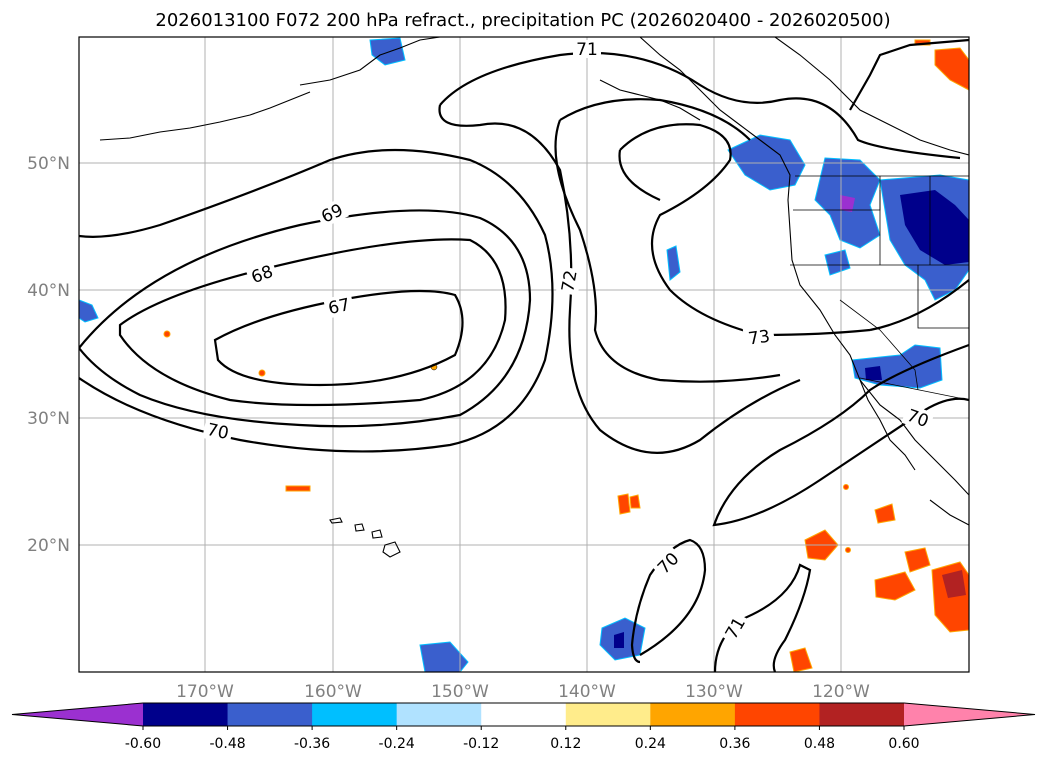 Image resolution: width=1047 pixels, height=765 pixels. Describe the element at coordinates (523, 692) in the screenshot. I see `longitude-labels: 170°W 160°W 150°W 140°W 130°W 120°W` at that location.